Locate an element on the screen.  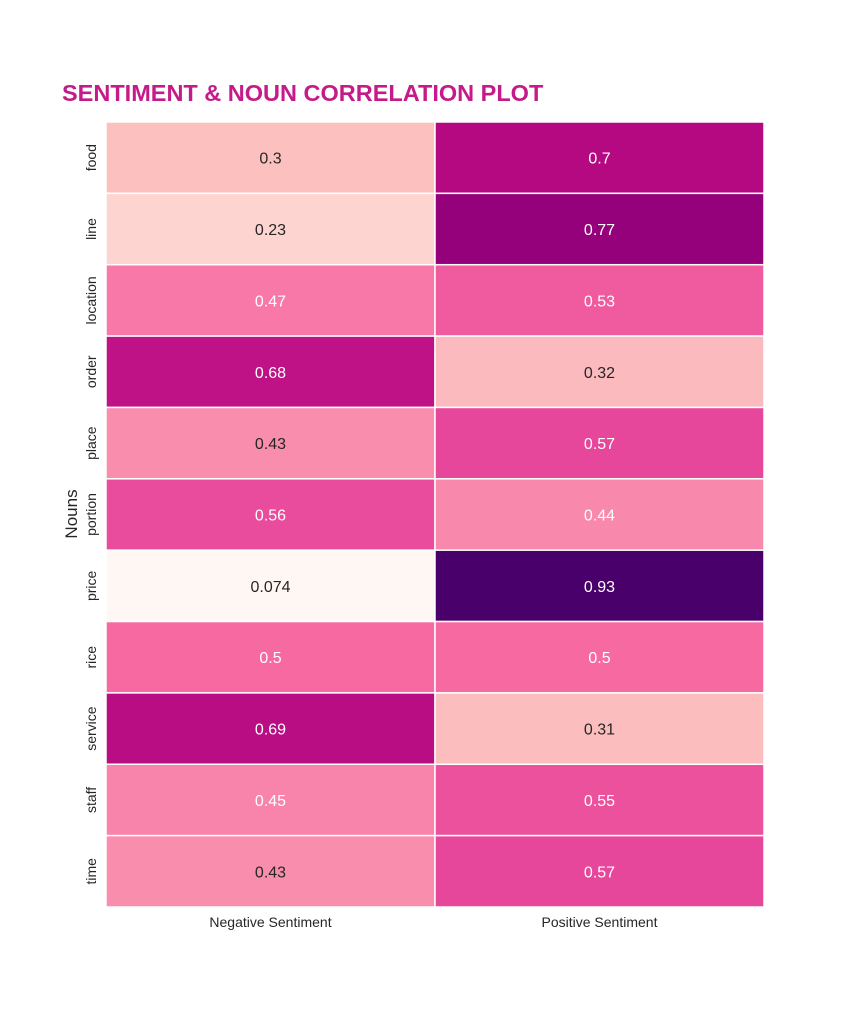
y-tick-label: order is located at coordinates (91, 371).